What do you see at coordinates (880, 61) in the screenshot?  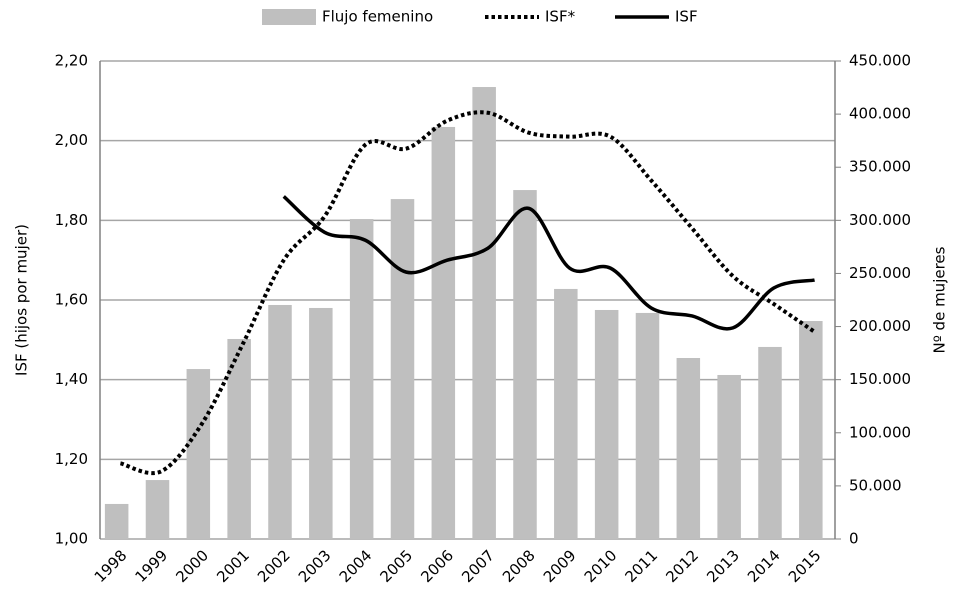 I see `y2-tick-label: 450.000` at bounding box center [880, 61].